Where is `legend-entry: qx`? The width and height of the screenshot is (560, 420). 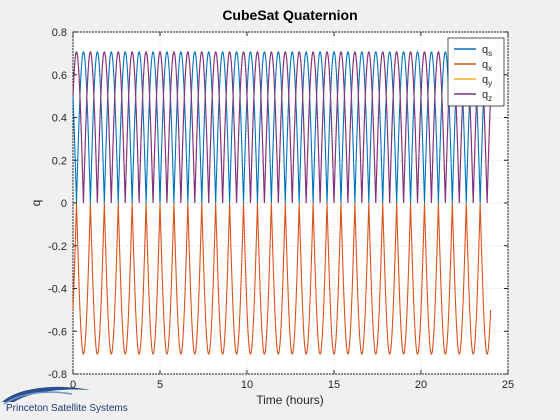
legend-entry: qx is located at coordinates (487, 66).